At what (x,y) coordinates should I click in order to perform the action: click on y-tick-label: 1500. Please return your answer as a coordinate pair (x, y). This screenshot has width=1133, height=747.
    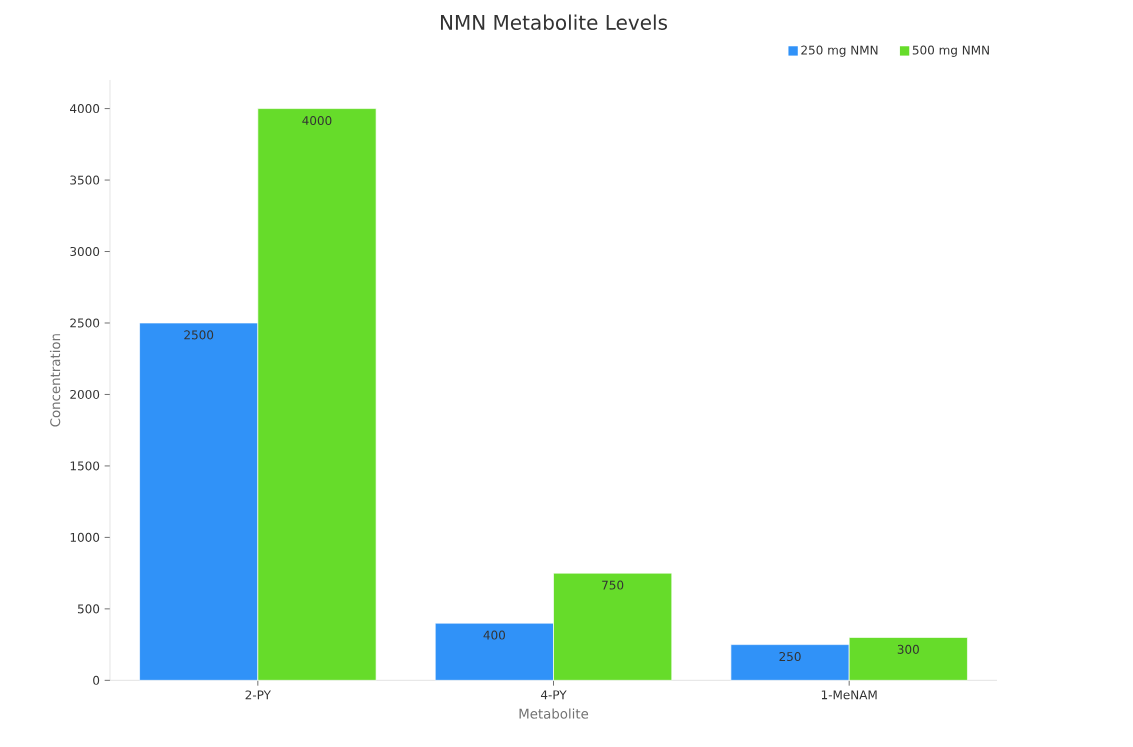
    Looking at the image, I should click on (85, 466).